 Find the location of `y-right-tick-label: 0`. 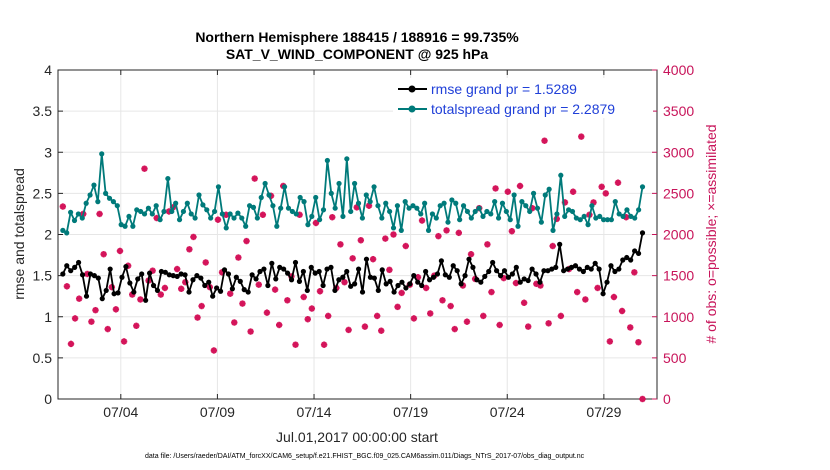

y-right-tick-label: 0 is located at coordinates (667, 399).